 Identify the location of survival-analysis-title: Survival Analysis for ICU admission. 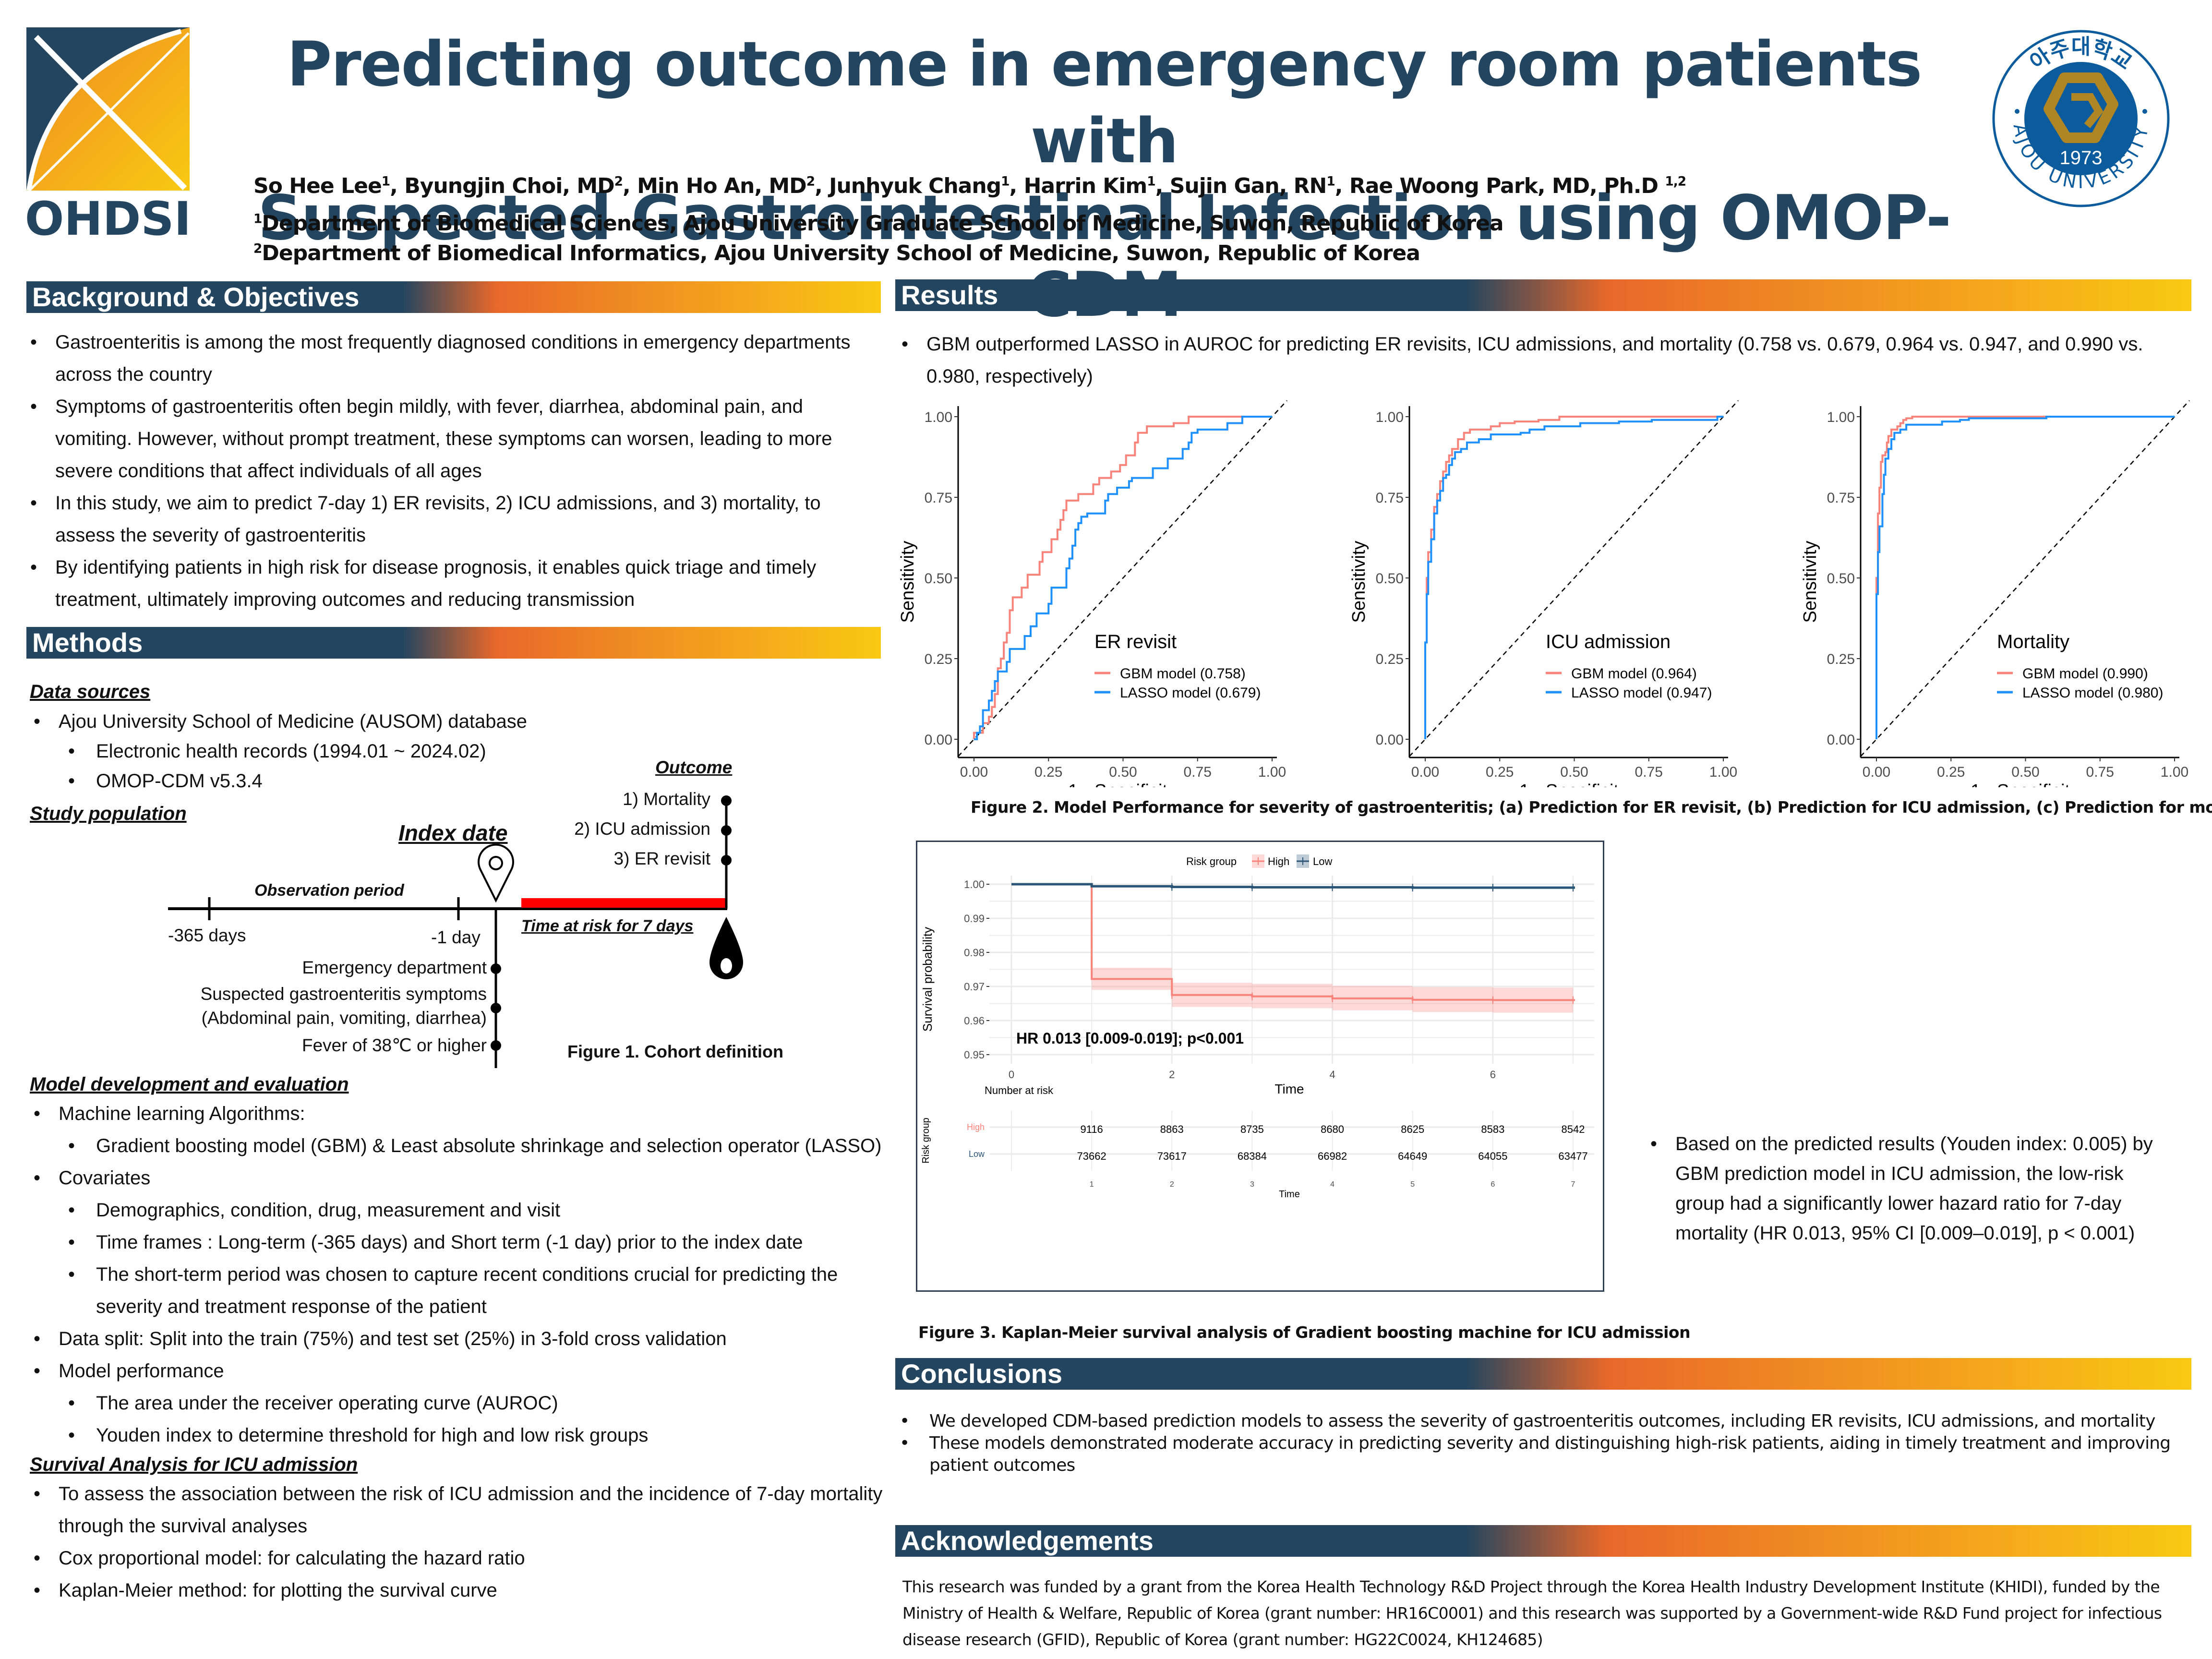
(194, 1465).